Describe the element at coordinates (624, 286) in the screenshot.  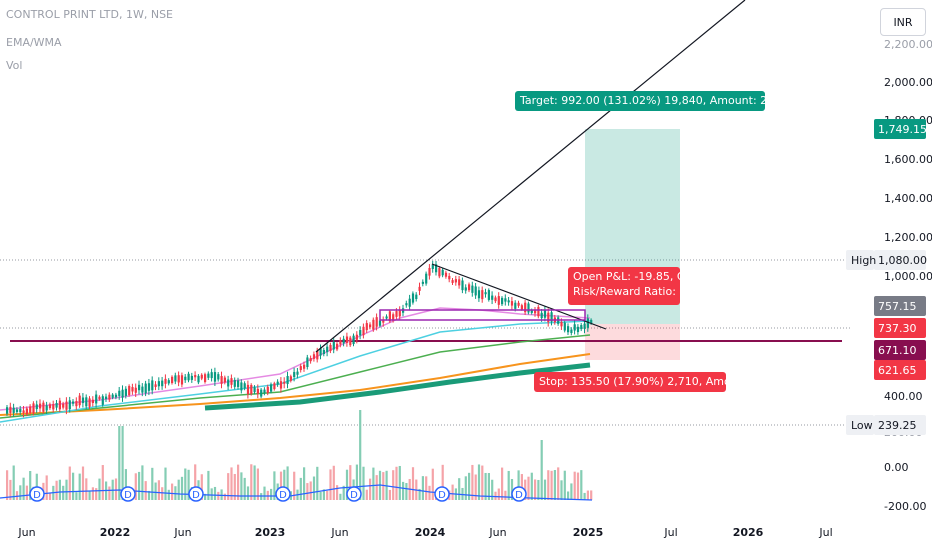
I see `pnl-label` at that location.